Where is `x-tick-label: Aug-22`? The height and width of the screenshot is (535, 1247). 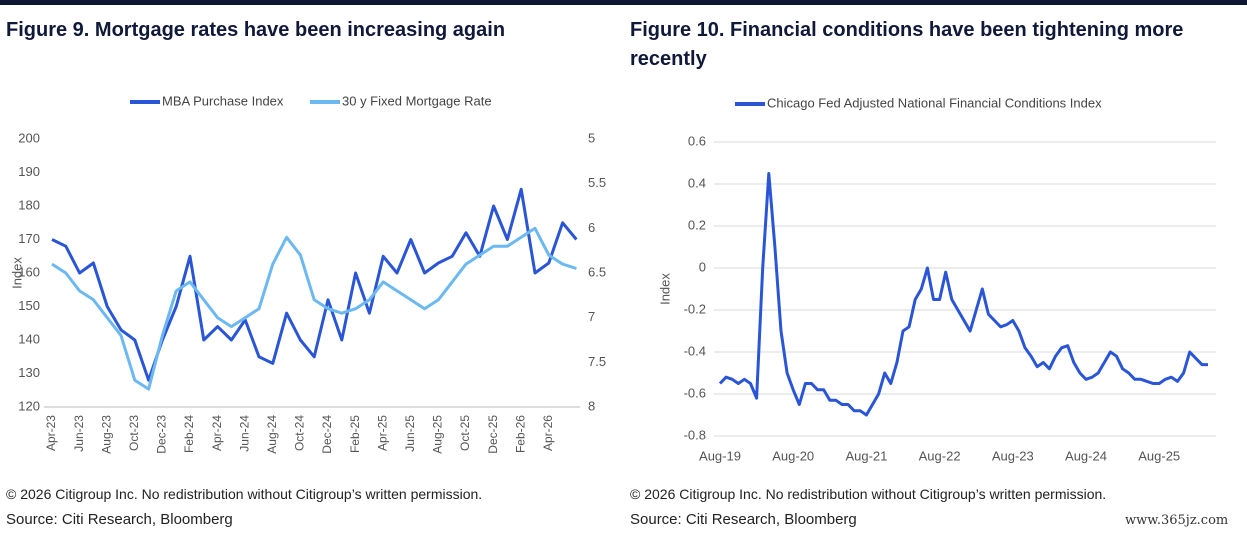
x-tick-label: Aug-22 is located at coordinates (940, 455).